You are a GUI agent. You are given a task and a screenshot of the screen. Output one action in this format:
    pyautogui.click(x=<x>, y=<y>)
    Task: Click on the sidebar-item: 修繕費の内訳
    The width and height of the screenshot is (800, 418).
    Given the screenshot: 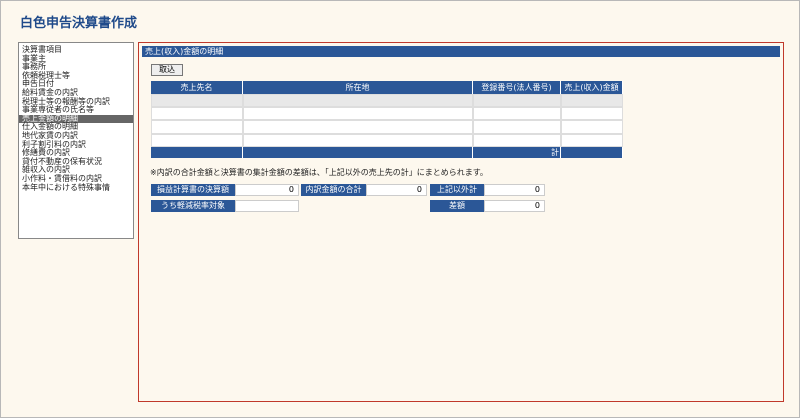 What is the action you would take?
    pyautogui.click(x=46, y=153)
    